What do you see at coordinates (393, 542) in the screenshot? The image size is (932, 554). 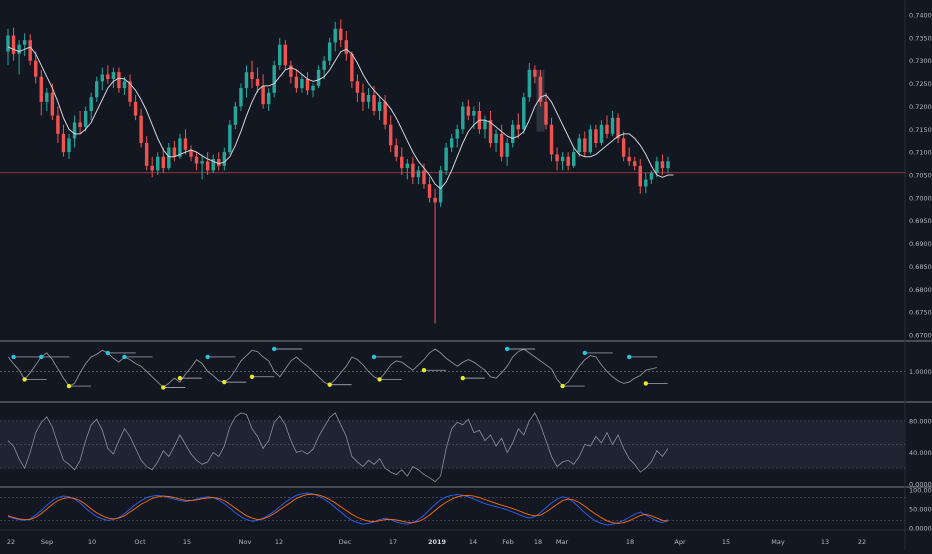 I see `time-axis-label: 17` at bounding box center [393, 542].